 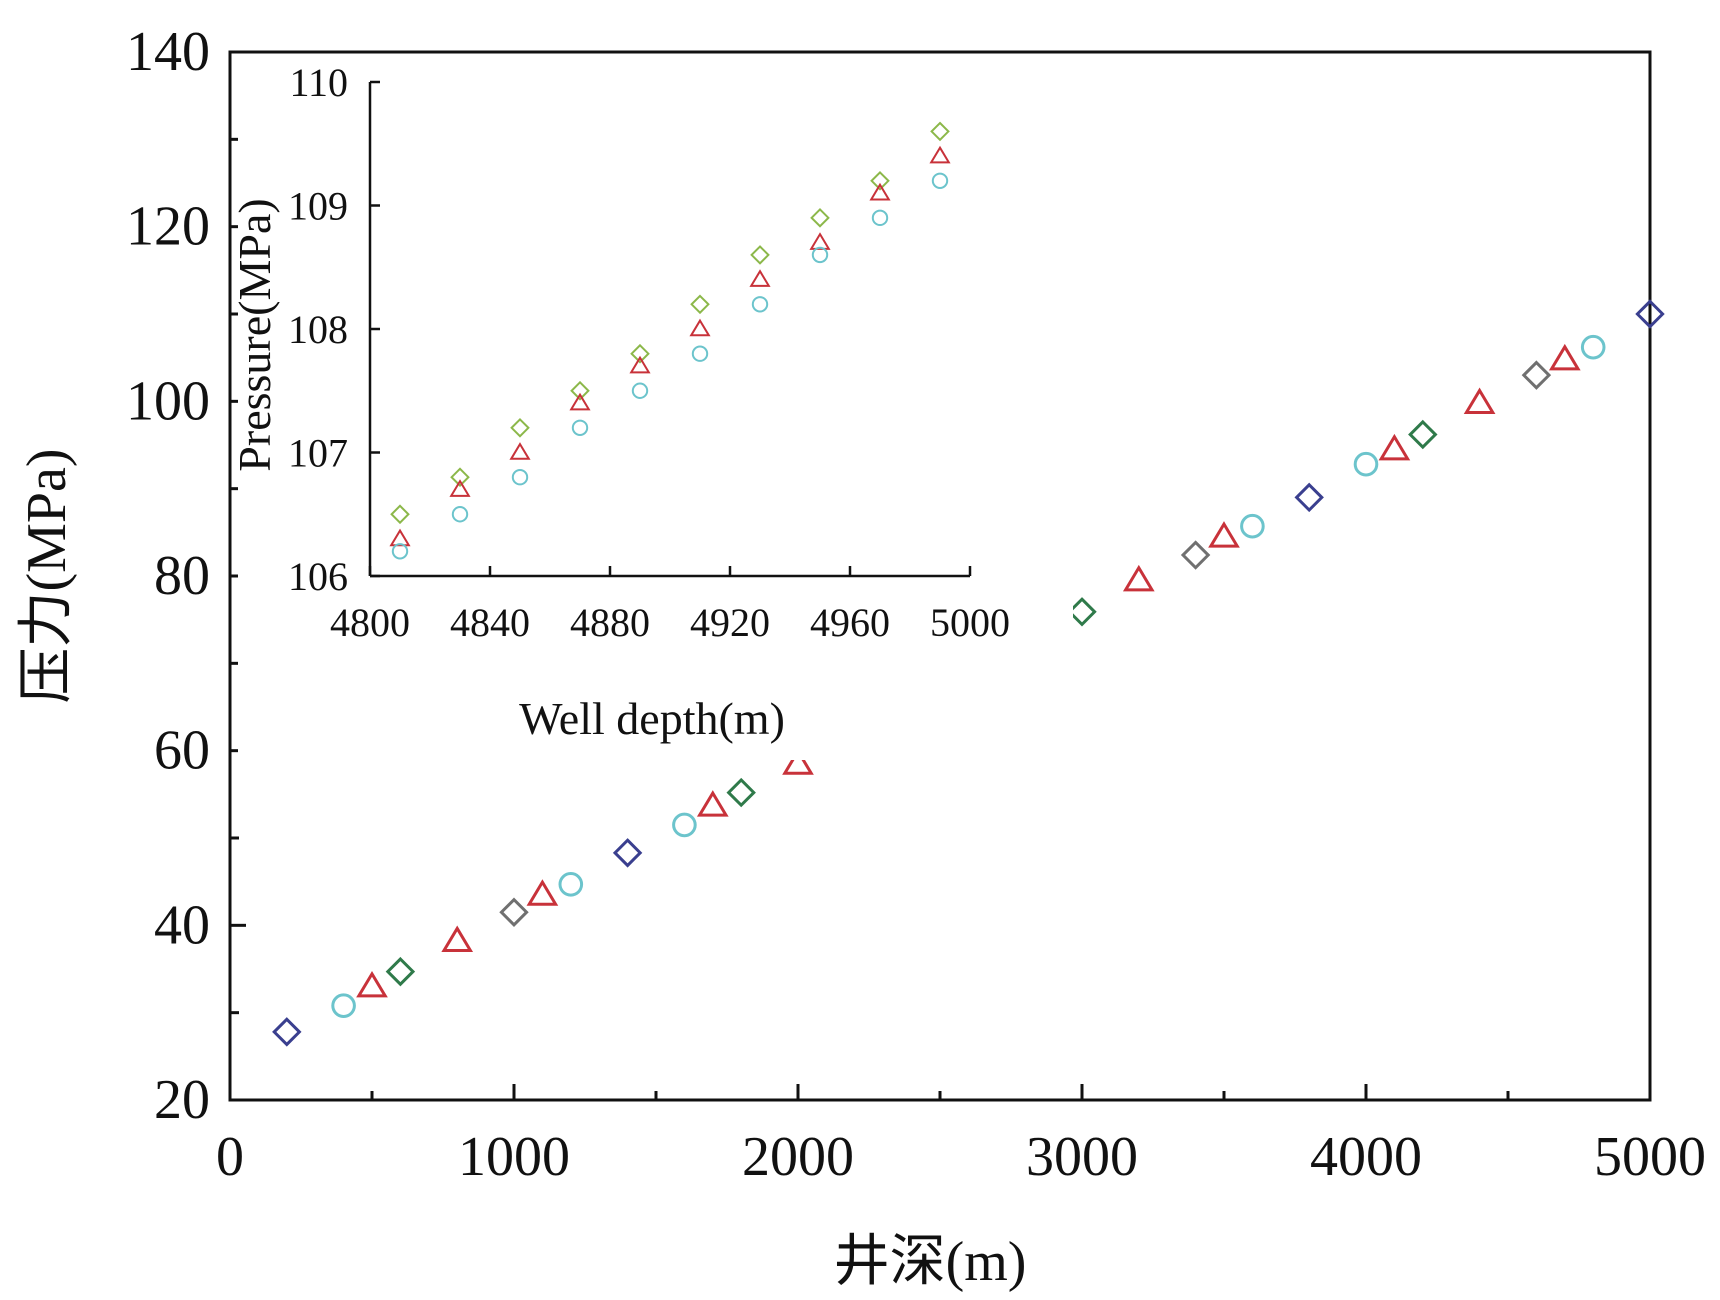 What do you see at coordinates (318, 82) in the screenshot?
I see `inset-y-tick-label: 110` at bounding box center [318, 82].